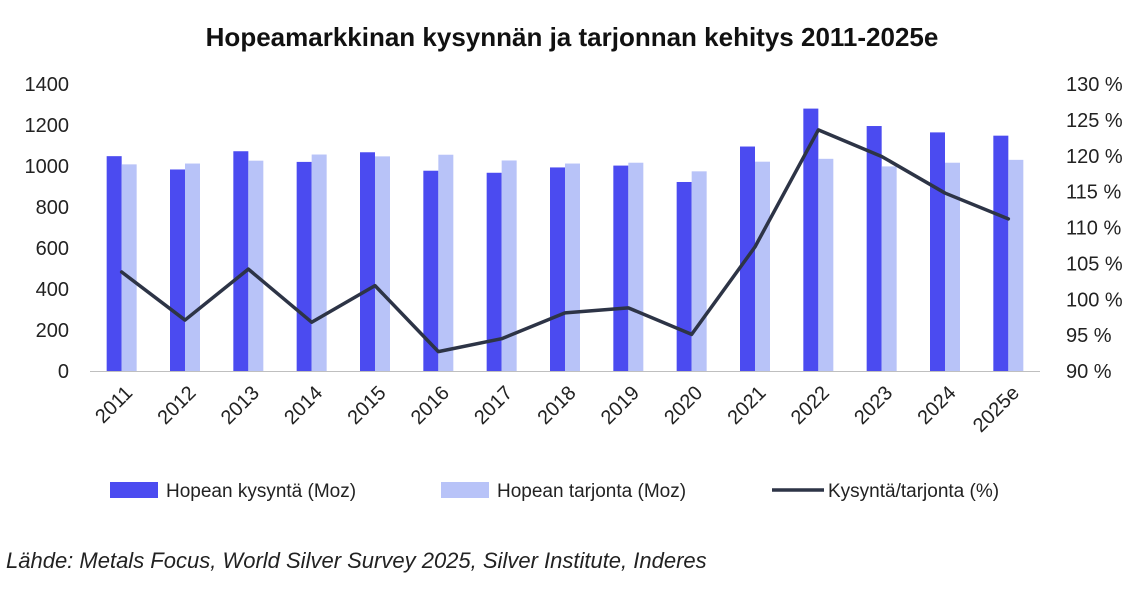  Describe the element at coordinates (810, 405) in the screenshot. I see `x-tick-label: 2022` at that location.